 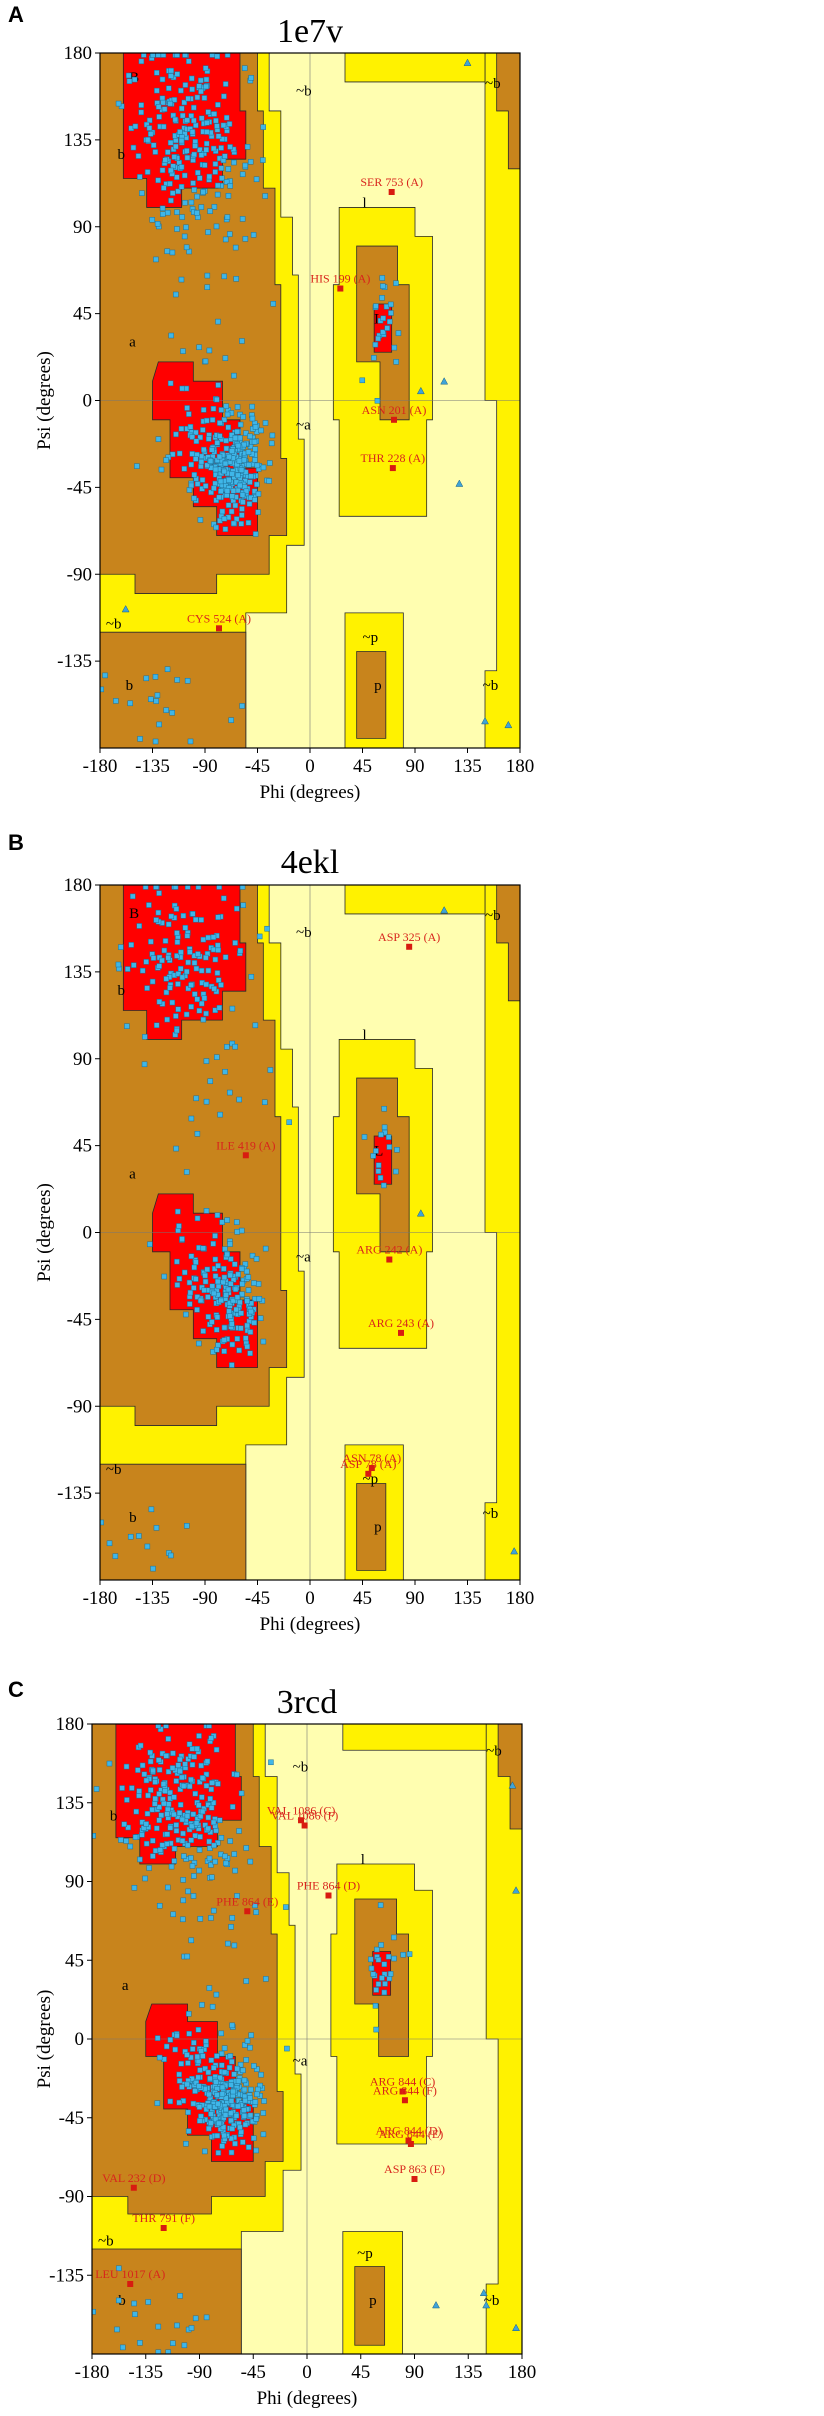 I want to click on x-tick-label: 90, so click(x=415, y=1598).